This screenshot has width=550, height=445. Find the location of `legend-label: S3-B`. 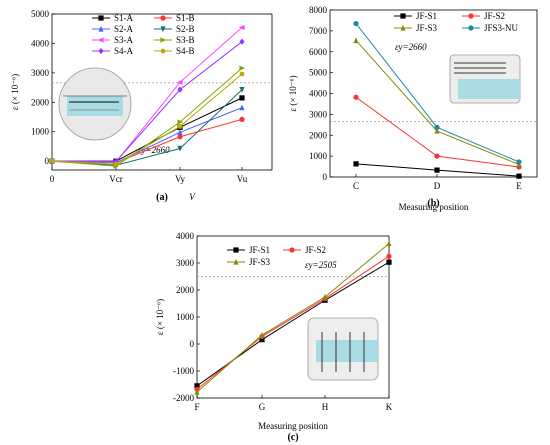

legend-label: S3-B is located at coordinates (185, 40).